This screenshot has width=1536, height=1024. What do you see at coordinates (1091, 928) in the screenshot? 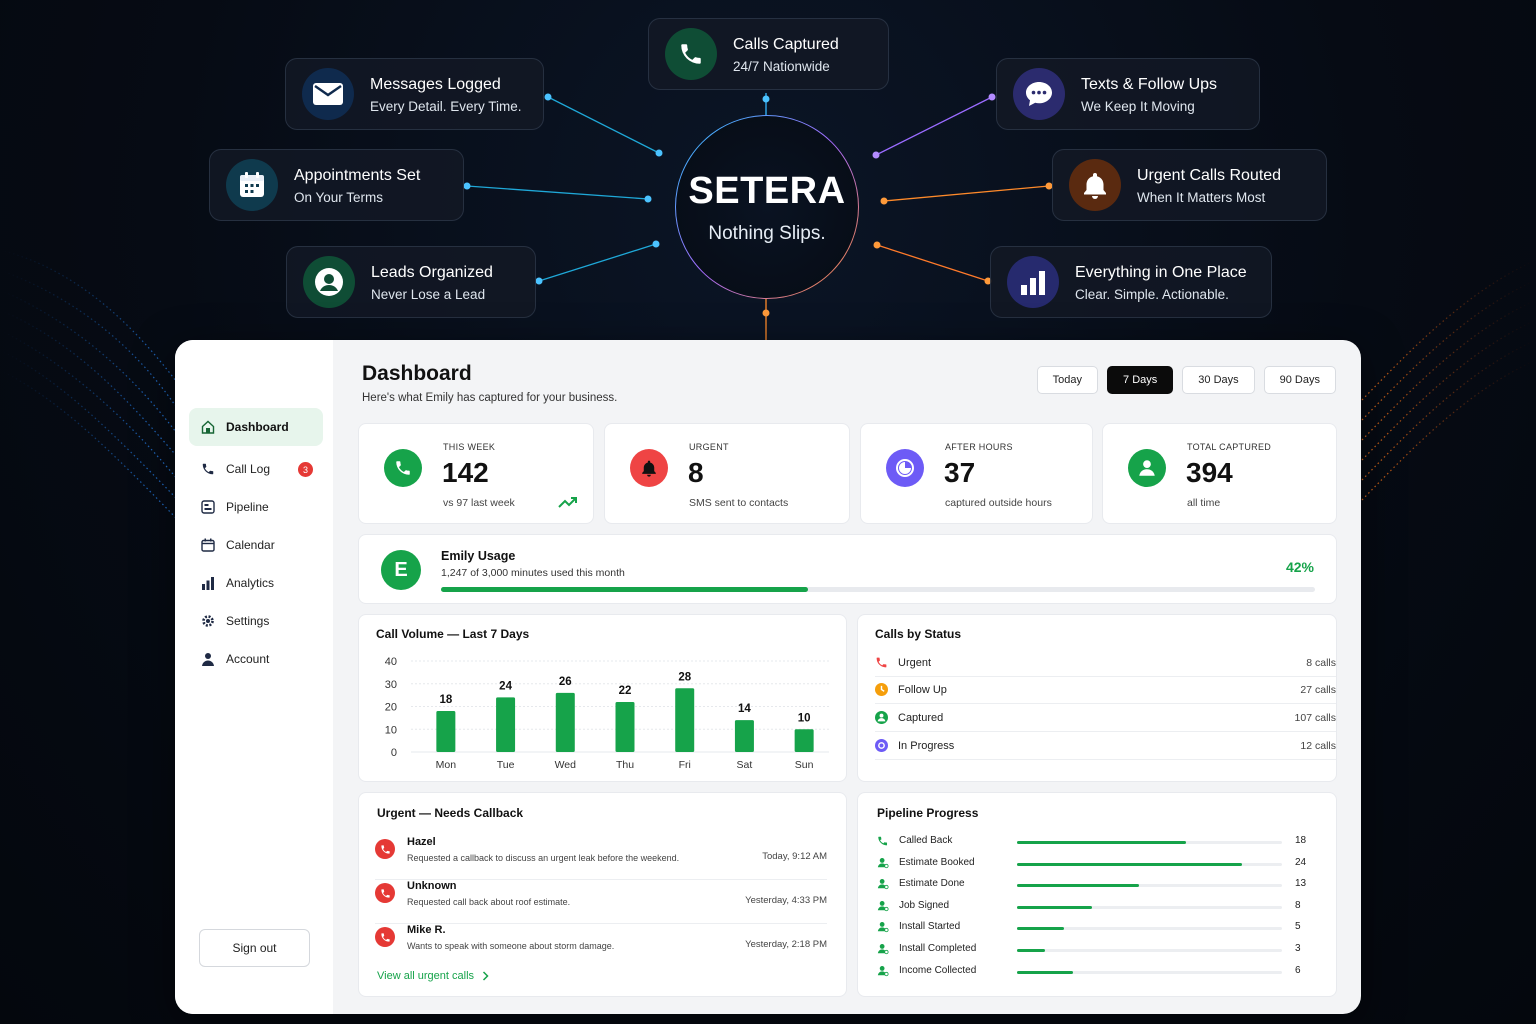
I see `pipeline-row: Install Started 5` at bounding box center [1091, 928].